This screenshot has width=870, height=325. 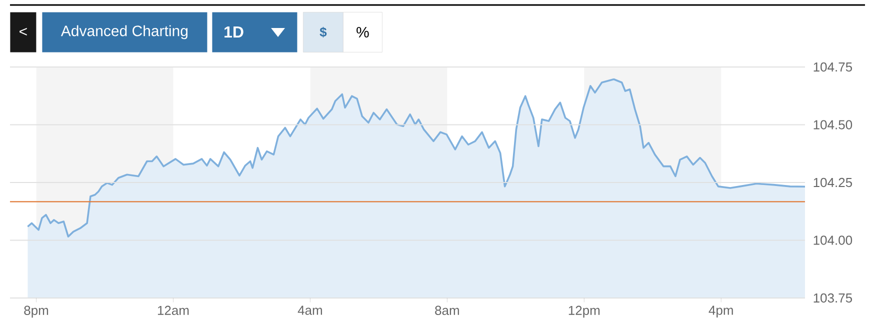 I want to click on x-tick-label: 12am, so click(x=173, y=311).